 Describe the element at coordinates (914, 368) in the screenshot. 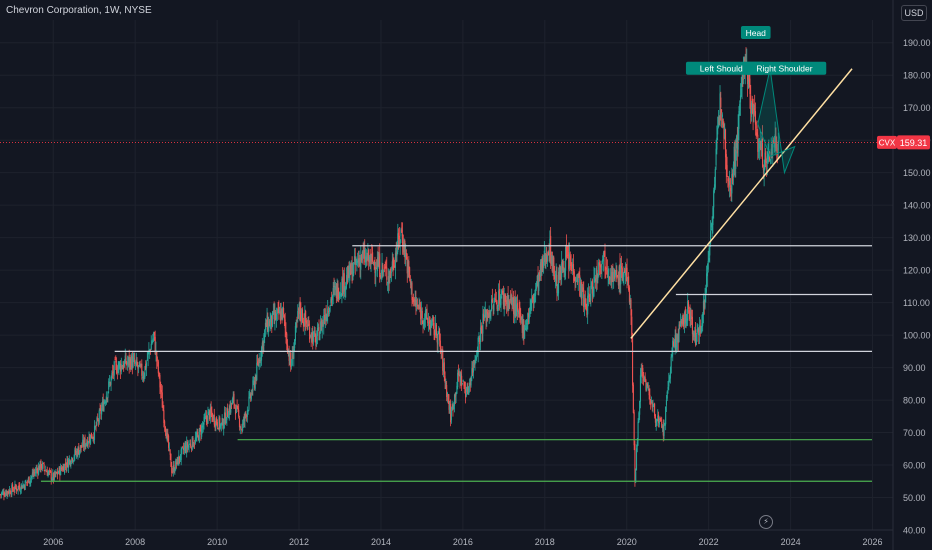

I see `y-tick-label: 90.00` at that location.